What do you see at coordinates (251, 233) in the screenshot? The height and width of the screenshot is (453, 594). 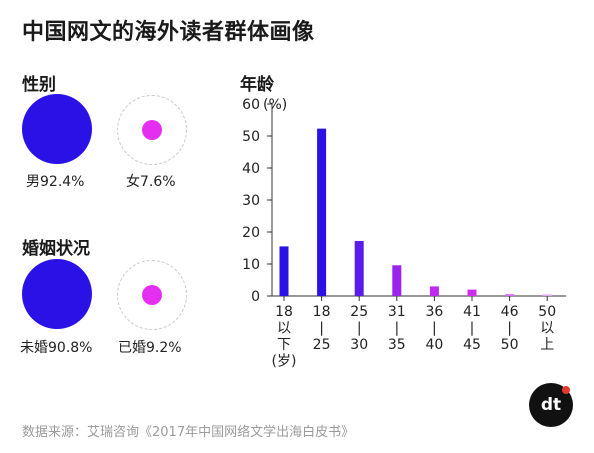 I see `y-tick-label: 20` at bounding box center [251, 233].